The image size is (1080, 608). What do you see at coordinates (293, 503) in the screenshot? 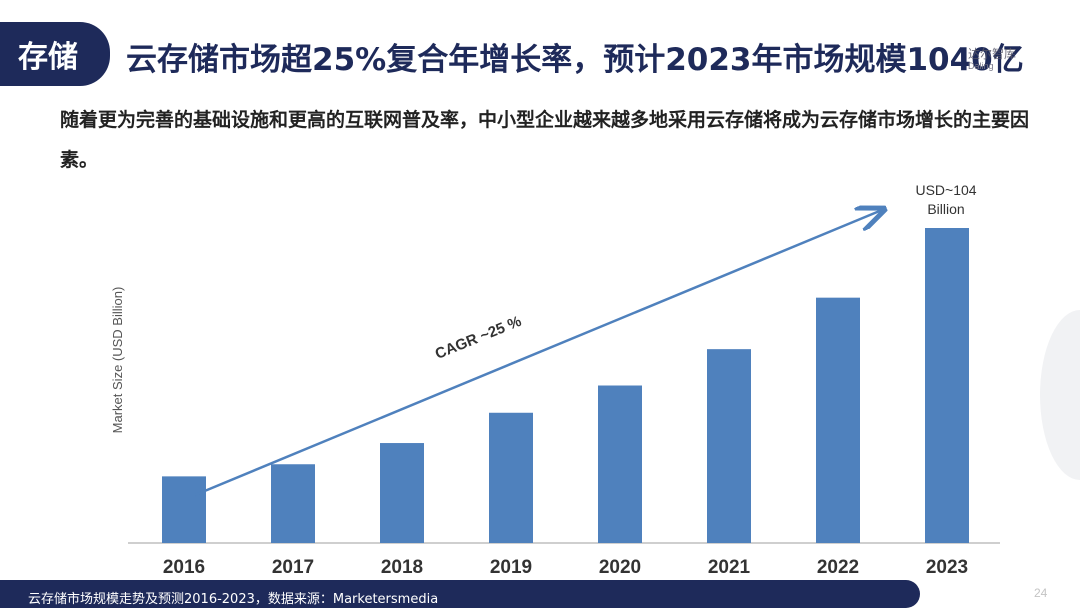
I see `bar-2017` at bounding box center [293, 503].